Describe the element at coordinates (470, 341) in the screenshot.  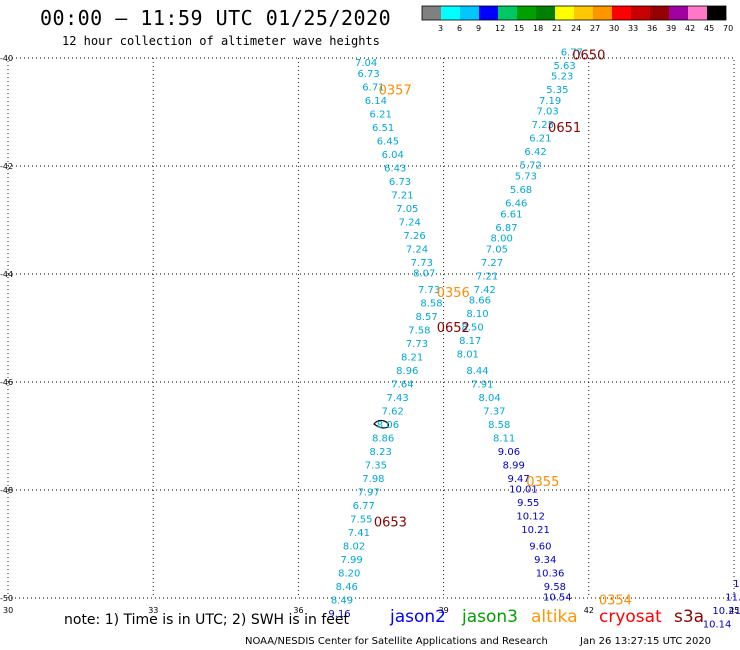
I see `swh-value-label: 8.17` at that location.